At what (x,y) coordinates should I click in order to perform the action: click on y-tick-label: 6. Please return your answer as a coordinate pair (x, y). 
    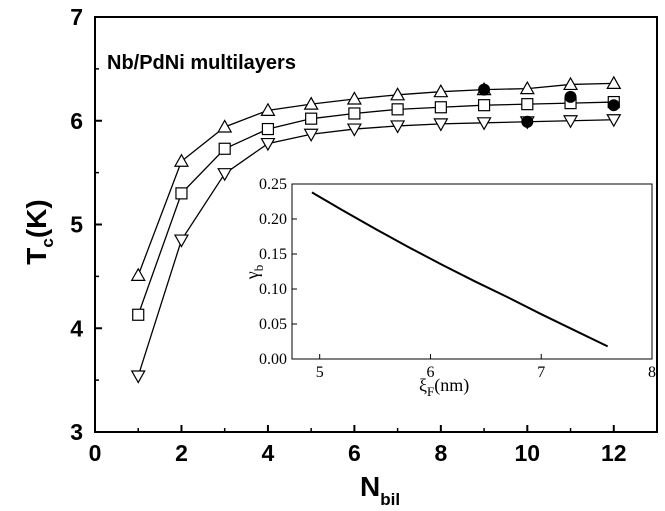
    Looking at the image, I should click on (76, 121).